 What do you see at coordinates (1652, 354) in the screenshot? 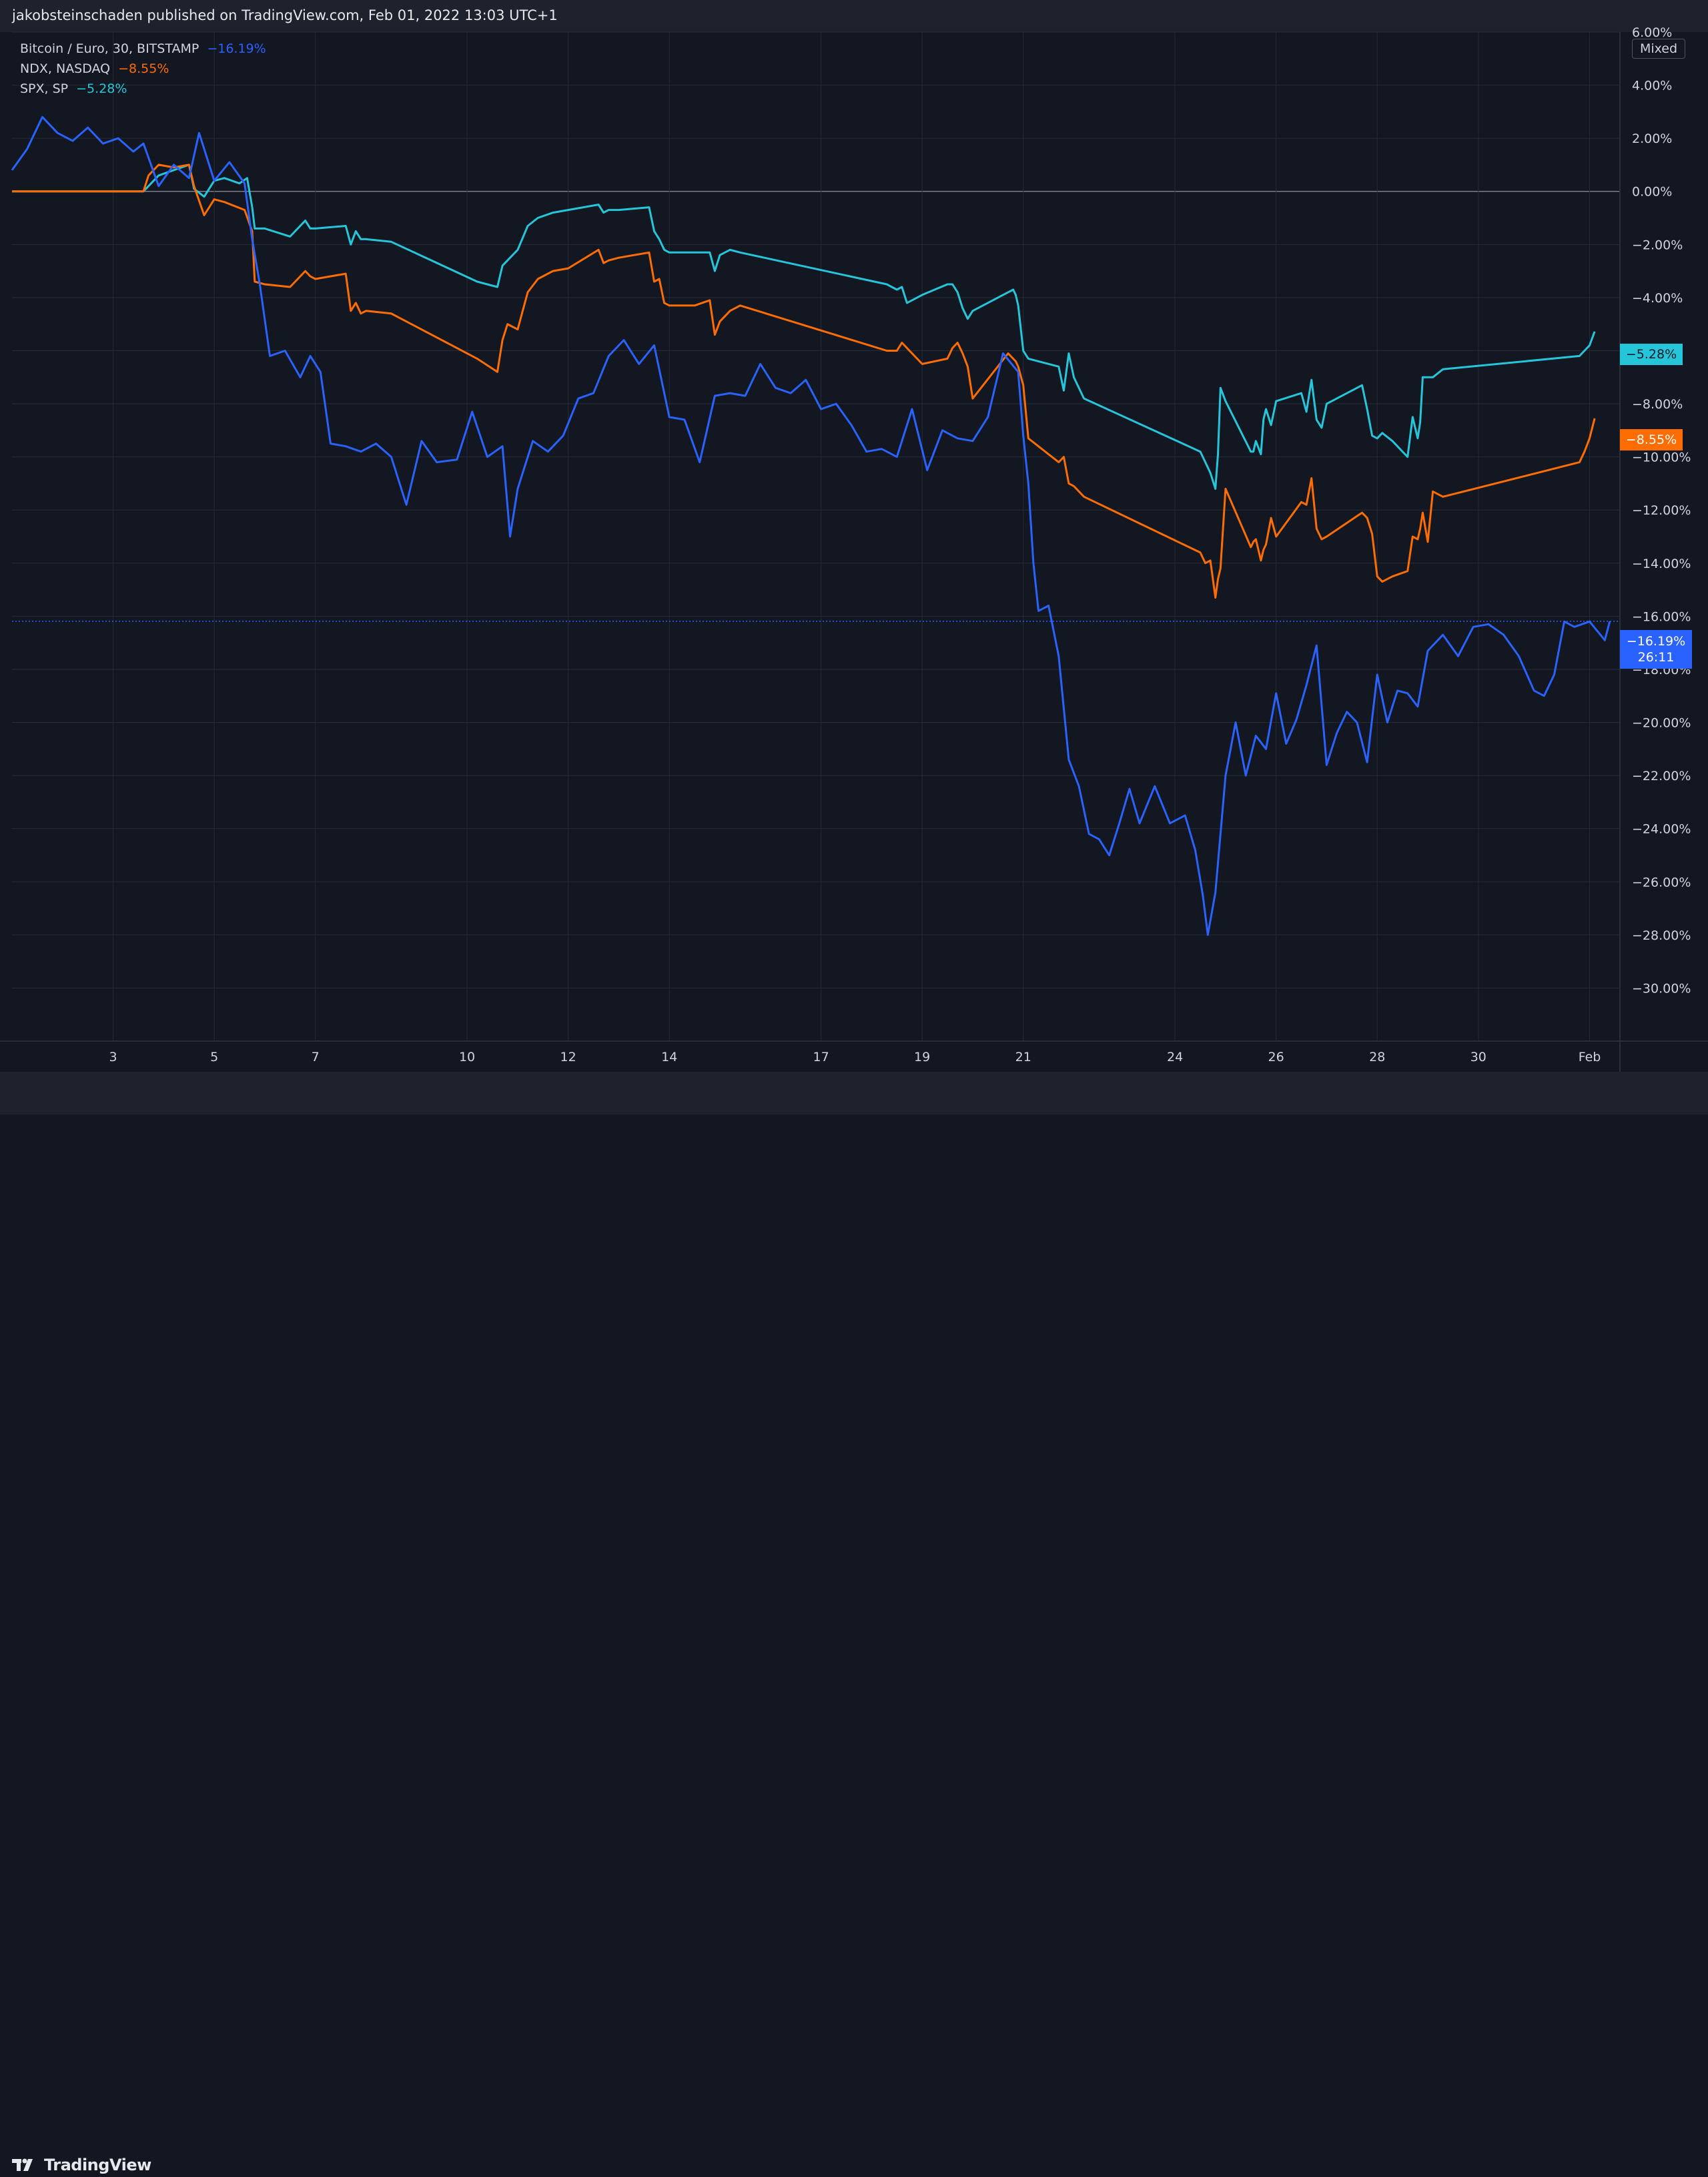
I see `spx-last-price-tag: −5.28%` at bounding box center [1652, 354].